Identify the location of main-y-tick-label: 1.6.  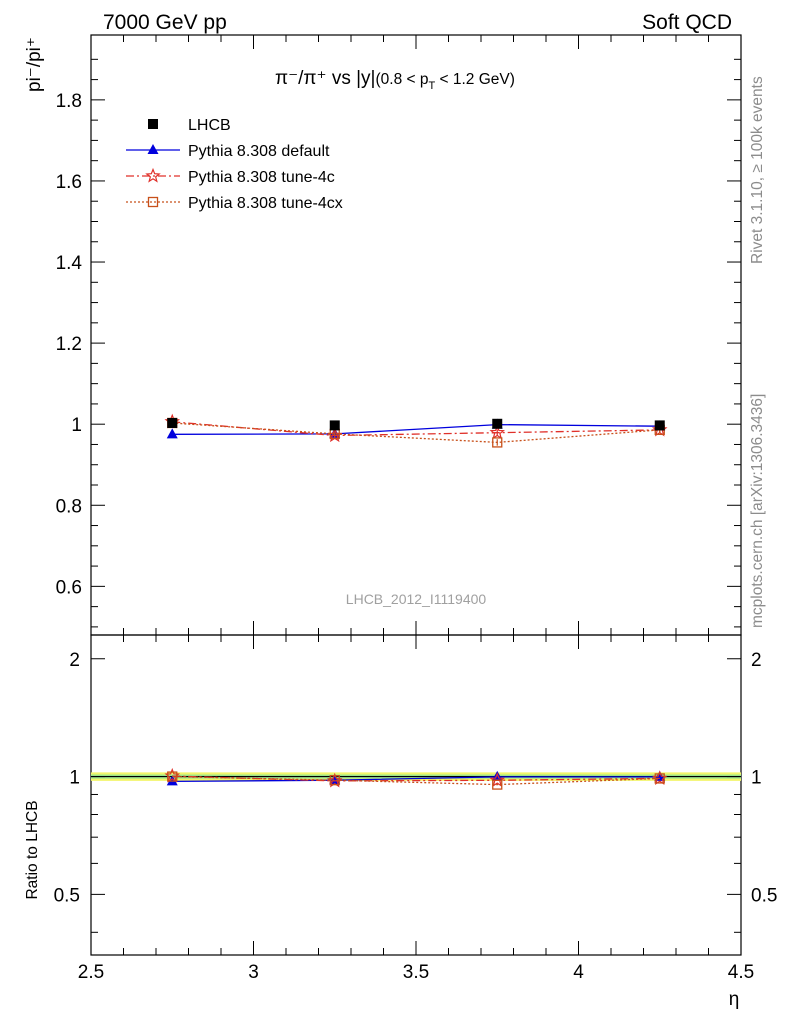
(69, 182).